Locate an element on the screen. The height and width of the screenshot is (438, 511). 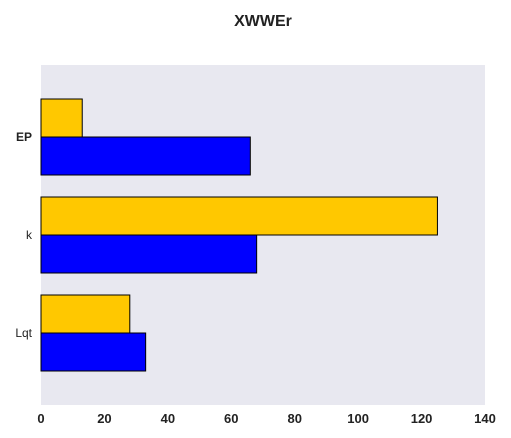
y-axis-tick-labels: EP k Lqt is located at coordinates (24, 235).